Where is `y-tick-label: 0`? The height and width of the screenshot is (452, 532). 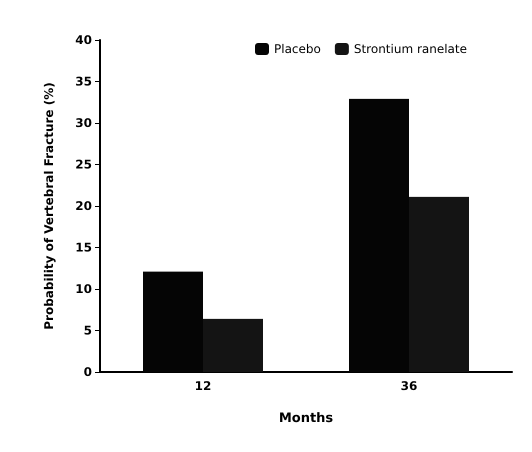
y-tick-label: 0 is located at coordinates (88, 372).